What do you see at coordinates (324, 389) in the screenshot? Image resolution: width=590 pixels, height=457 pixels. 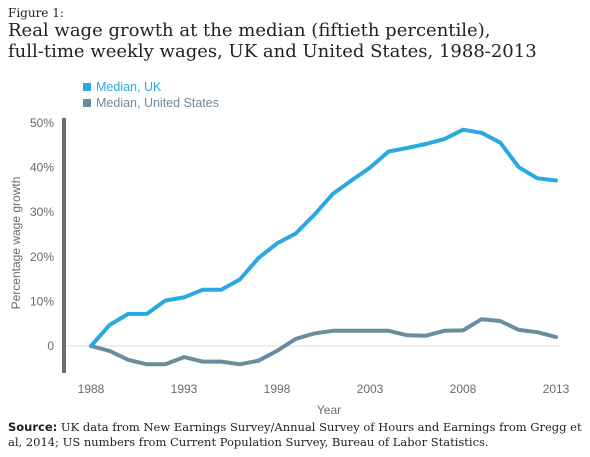 I see `x-axis-ticks: 1988 1993 1998 2003 2008 2013` at bounding box center [324, 389].